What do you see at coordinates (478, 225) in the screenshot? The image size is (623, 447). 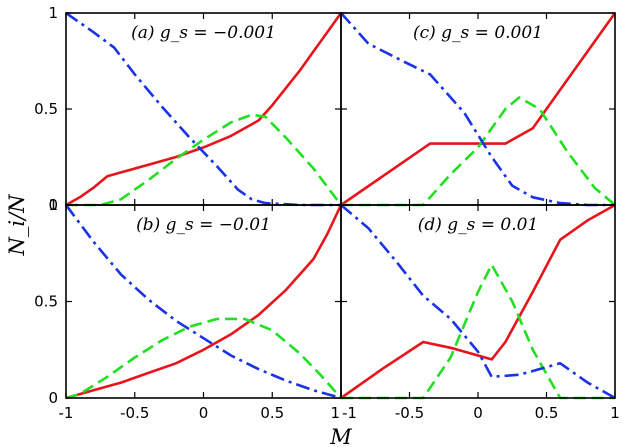 I see `panel-label-d: (d) g_s = 0.01` at bounding box center [478, 225].